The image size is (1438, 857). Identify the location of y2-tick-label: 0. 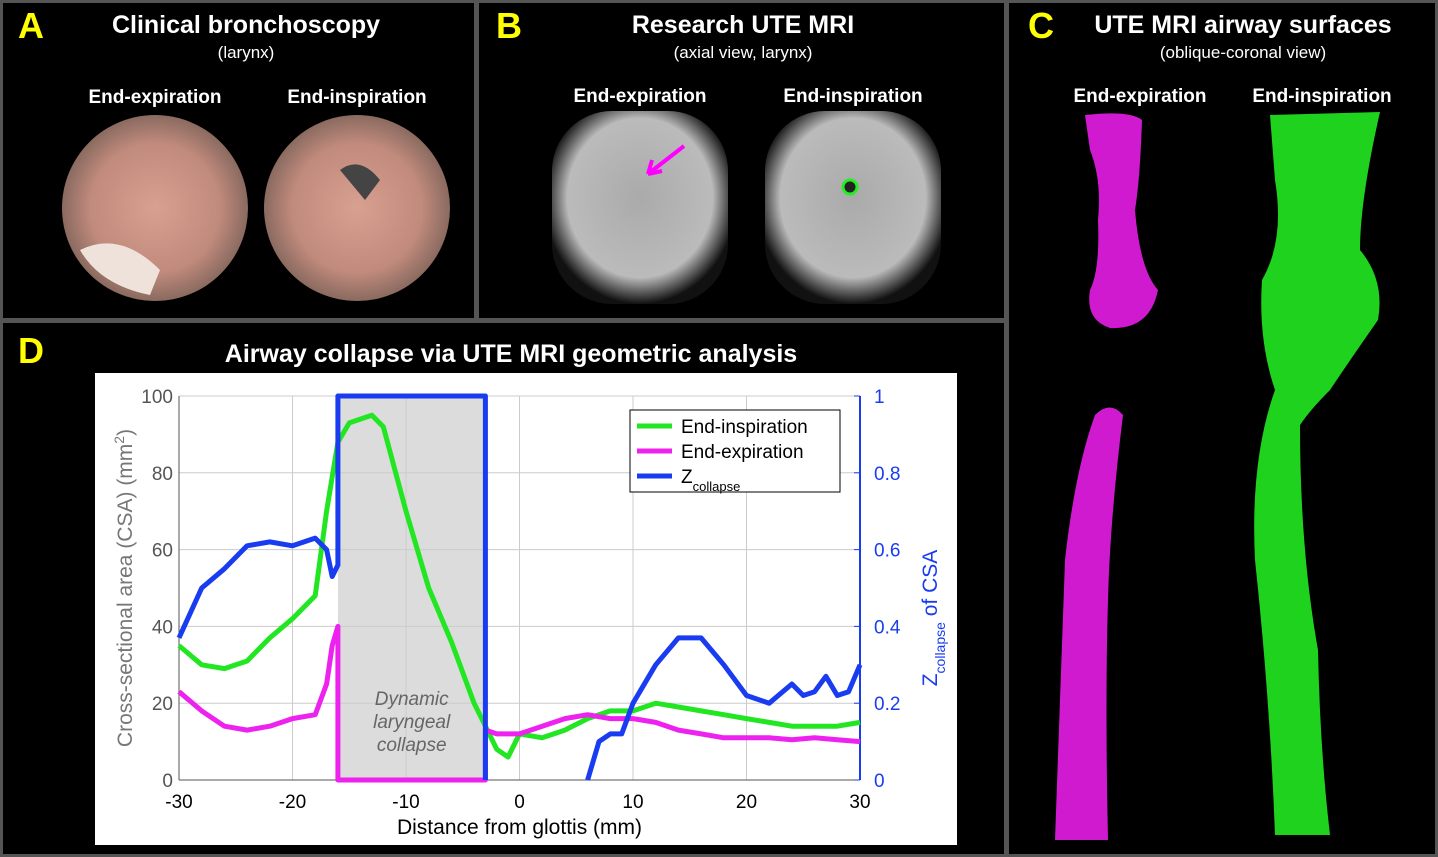
(879, 781).